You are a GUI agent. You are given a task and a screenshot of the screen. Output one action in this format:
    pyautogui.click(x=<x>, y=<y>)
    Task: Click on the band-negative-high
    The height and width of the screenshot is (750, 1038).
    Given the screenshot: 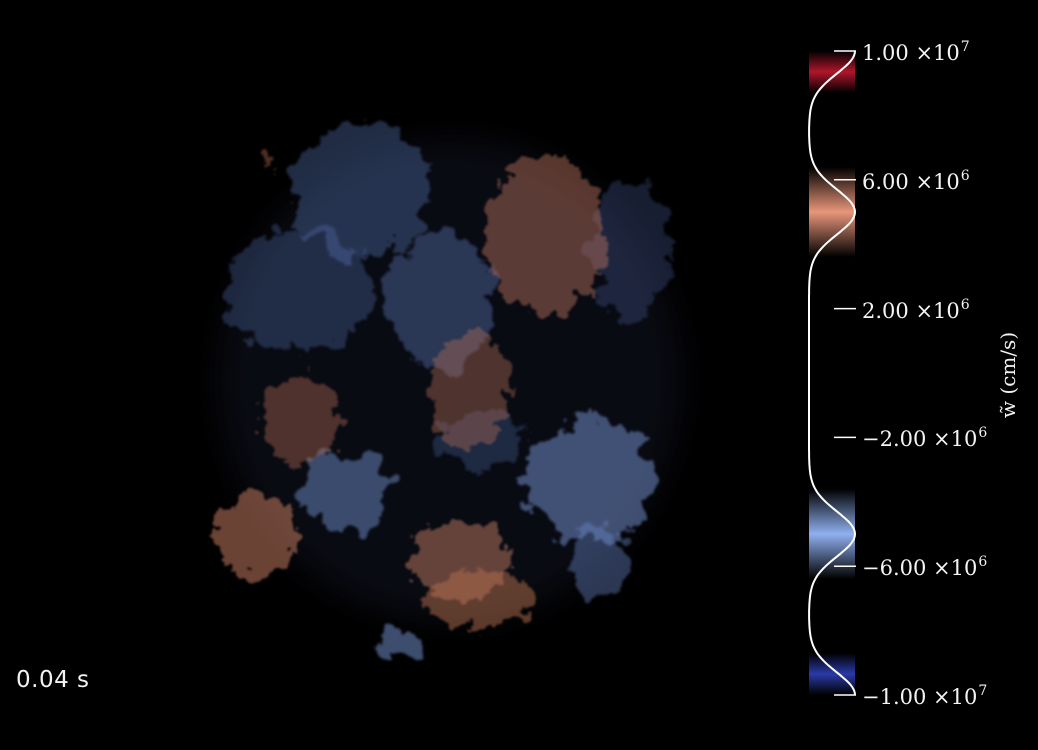 What is the action you would take?
    pyautogui.click(x=832, y=674)
    